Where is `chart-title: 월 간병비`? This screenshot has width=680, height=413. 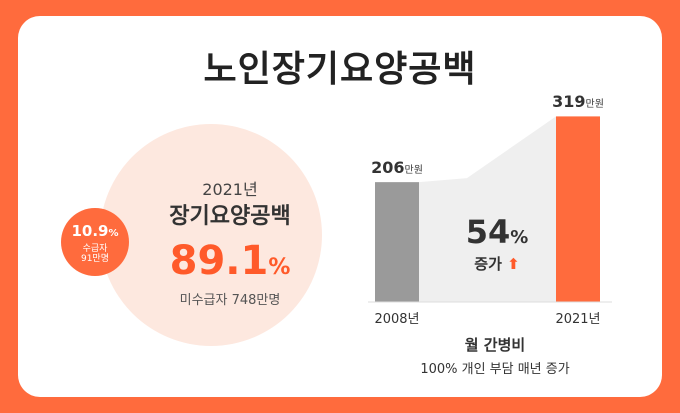 chart-title: 월 간병비 is located at coordinates (495, 345).